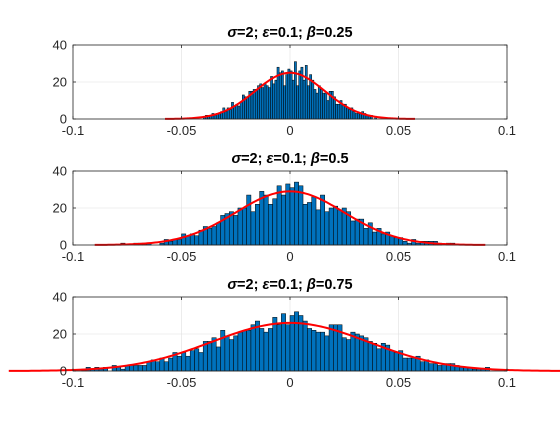 This screenshot has width=560, height=425. I want to click on tick-marks, so click(290, 82).